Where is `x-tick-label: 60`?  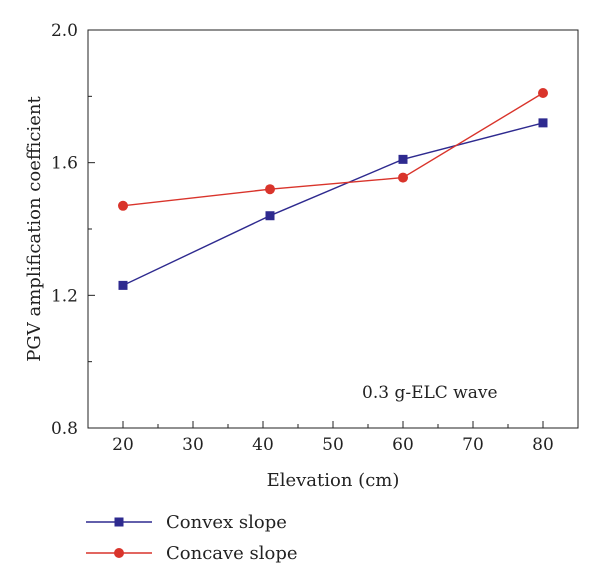
x-tick-label: 60 is located at coordinates (403, 445).